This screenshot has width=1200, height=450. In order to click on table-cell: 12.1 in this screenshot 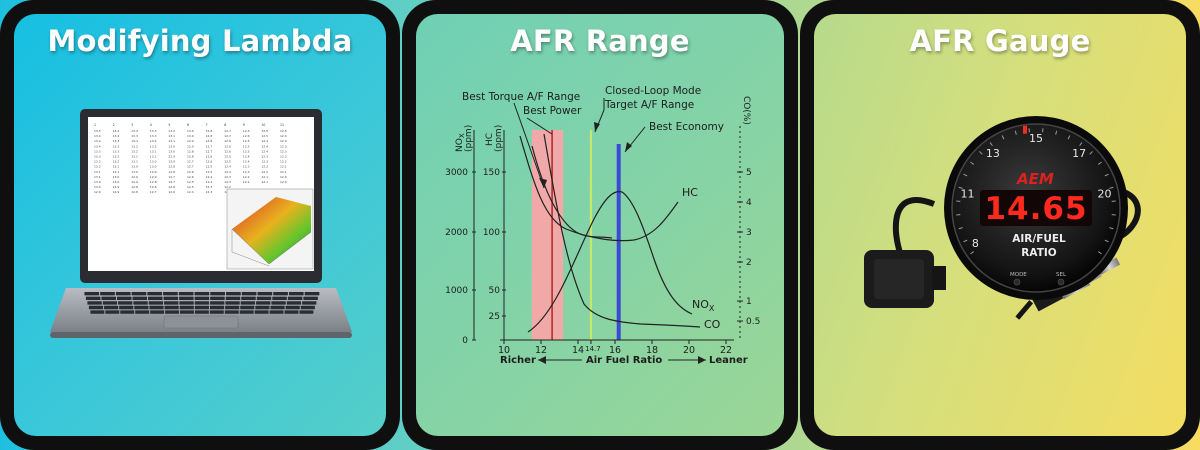, I will do `click(264, 182)`.